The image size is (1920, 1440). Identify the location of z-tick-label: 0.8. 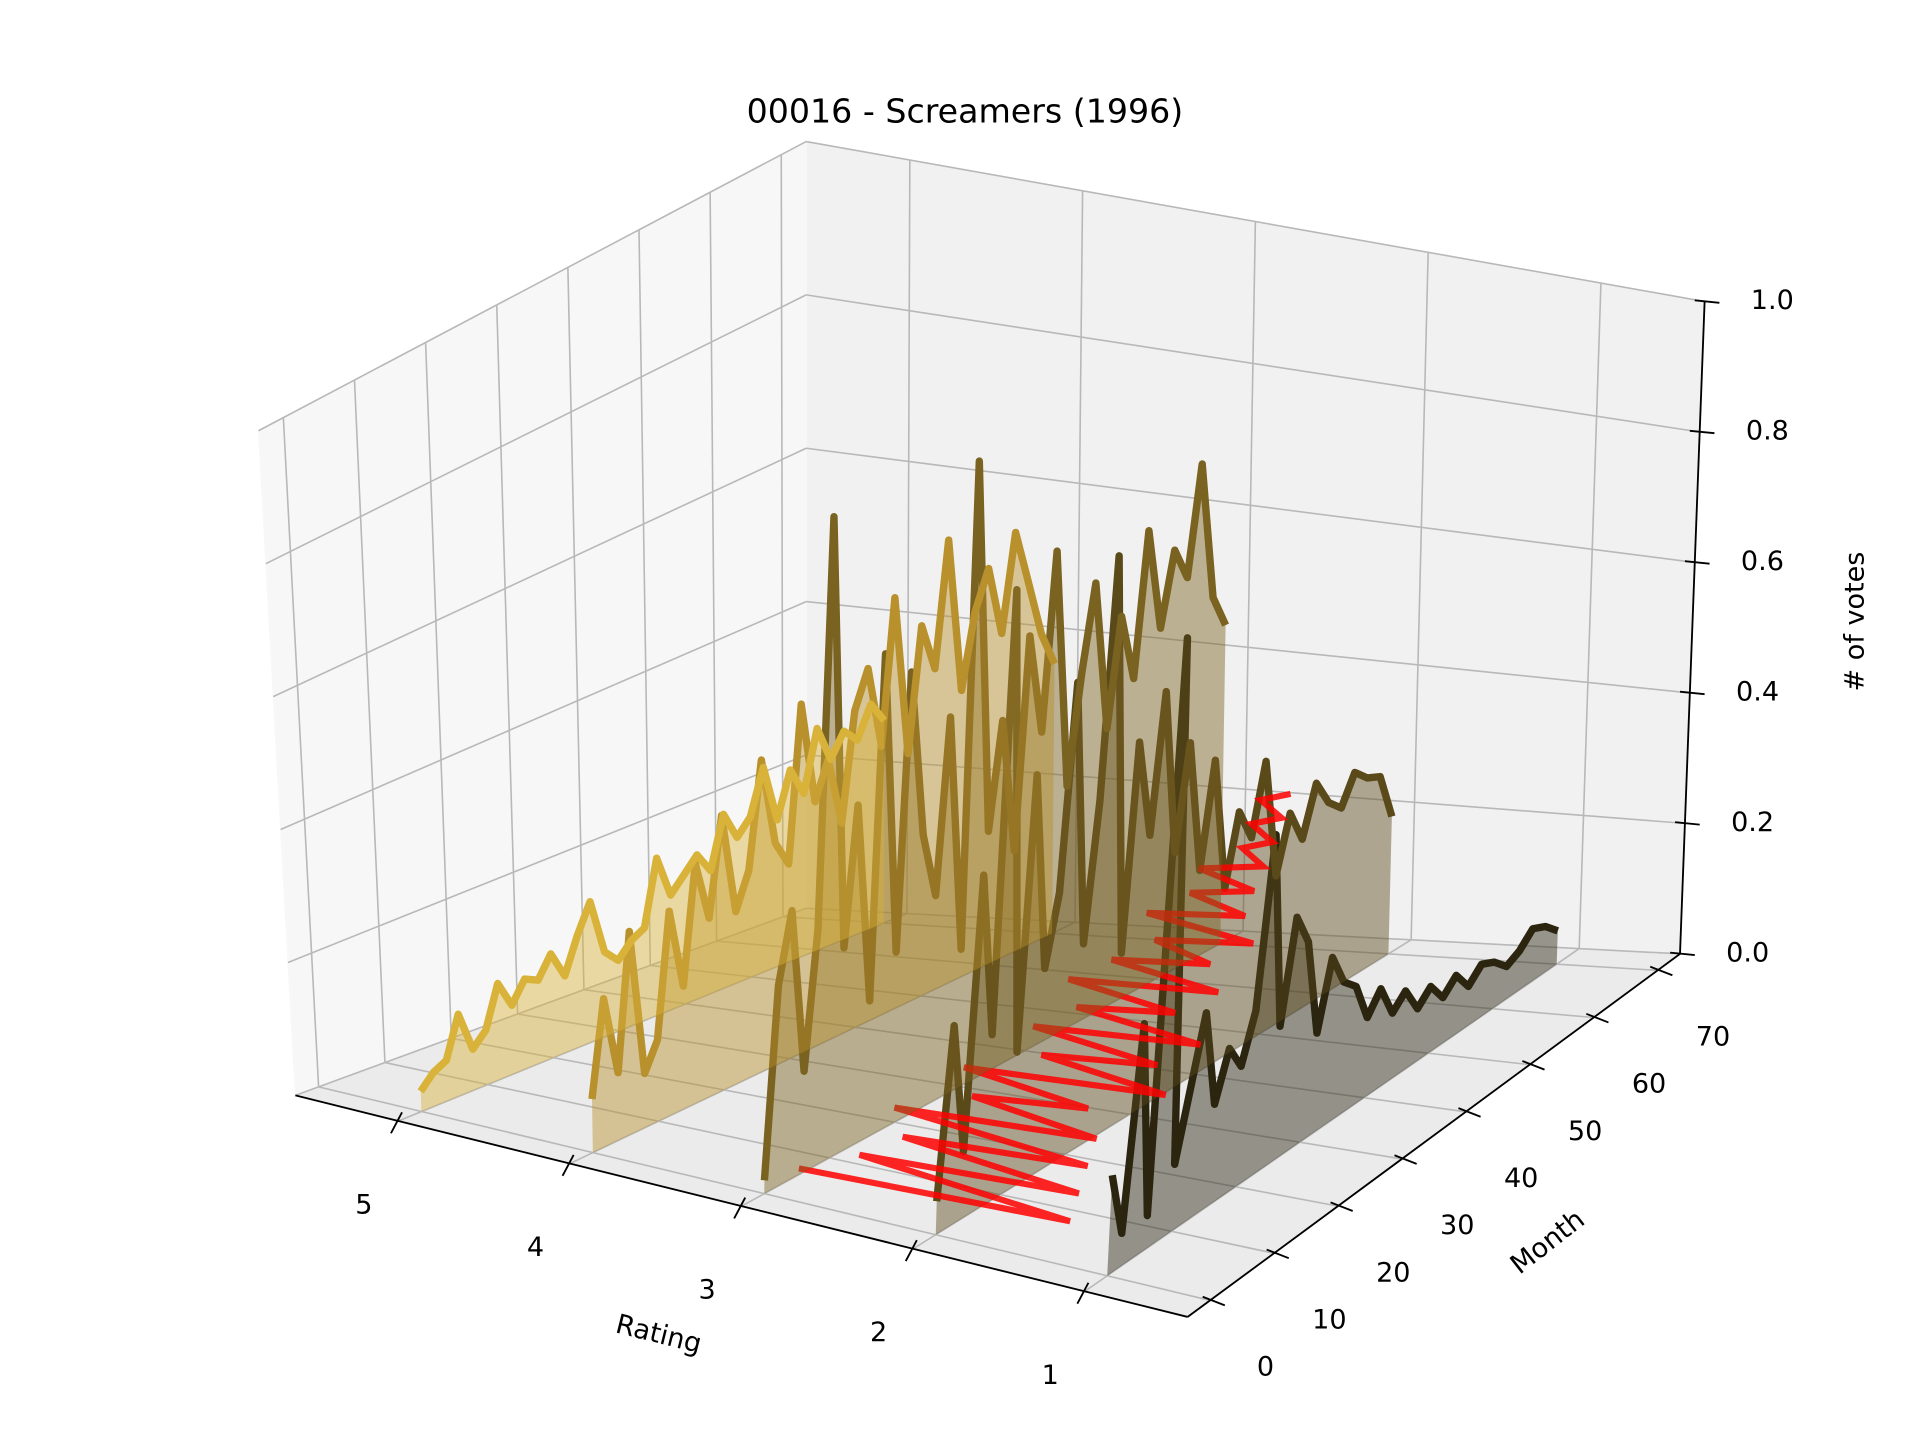
(1767, 431).